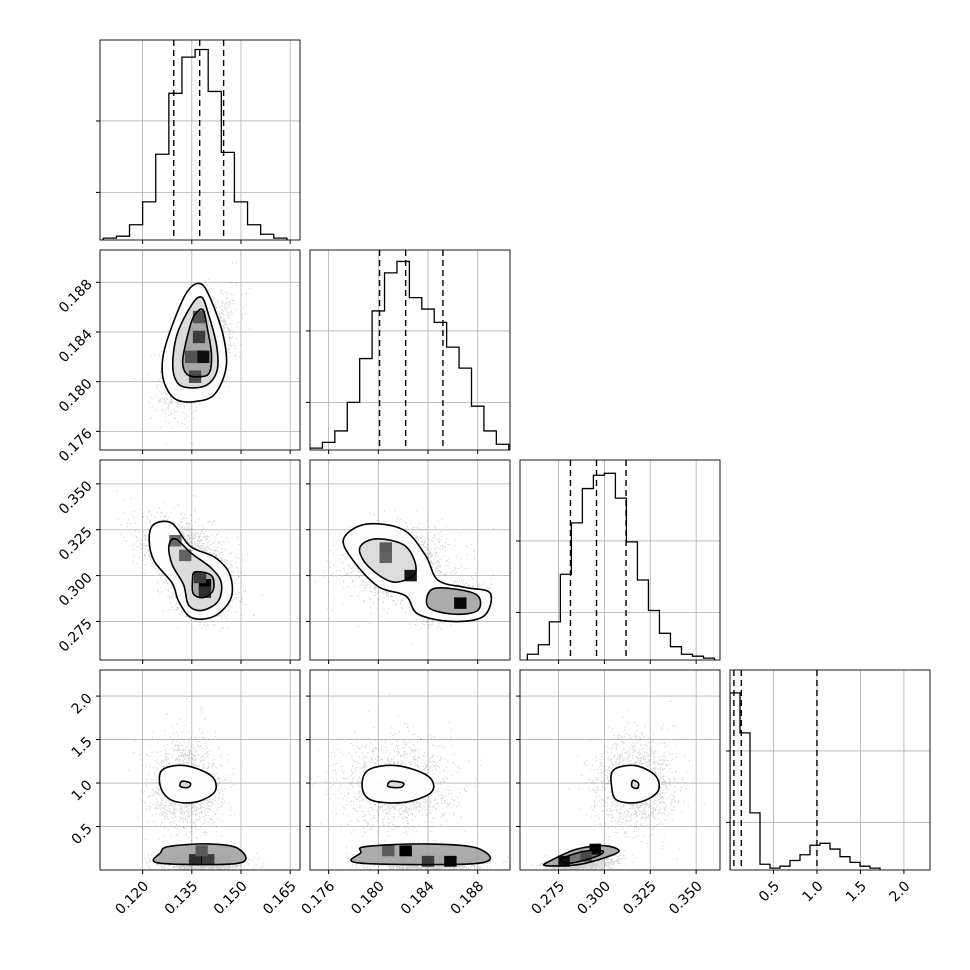 The width and height of the screenshot is (970, 970). What do you see at coordinates (813, 891) in the screenshot?
I see `x-tick-label: 1.0` at bounding box center [813, 891].